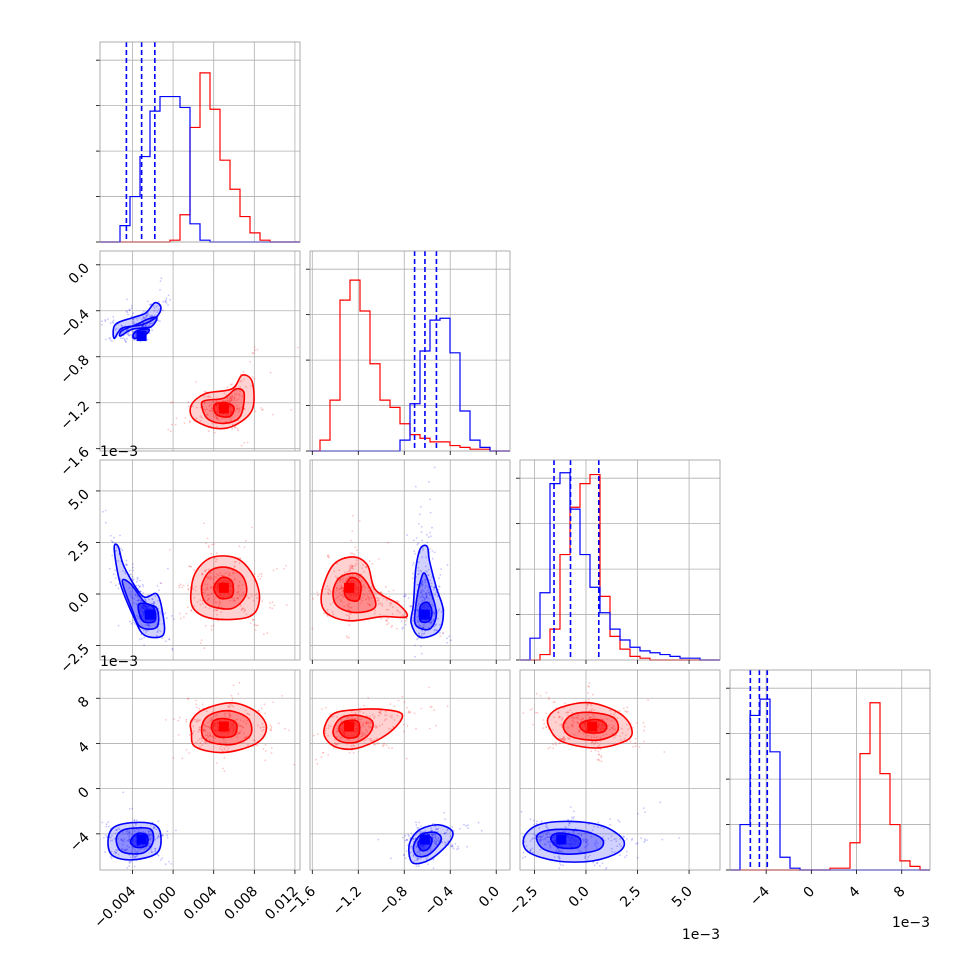 The image size is (970, 970). What do you see at coordinates (241, 904) in the screenshot?
I see `x-tick-label: 0.008` at bounding box center [241, 904].